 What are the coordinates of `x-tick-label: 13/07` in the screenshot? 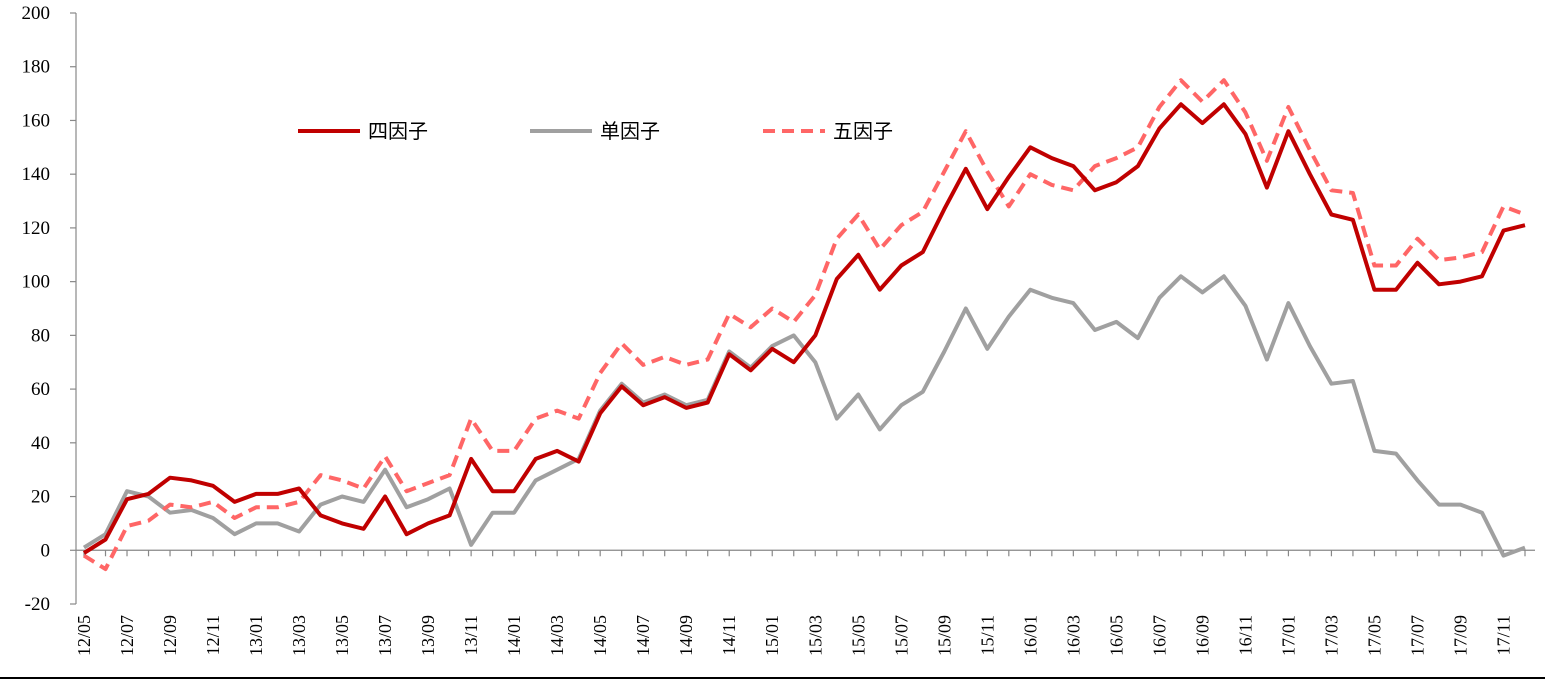 It's located at (385, 635).